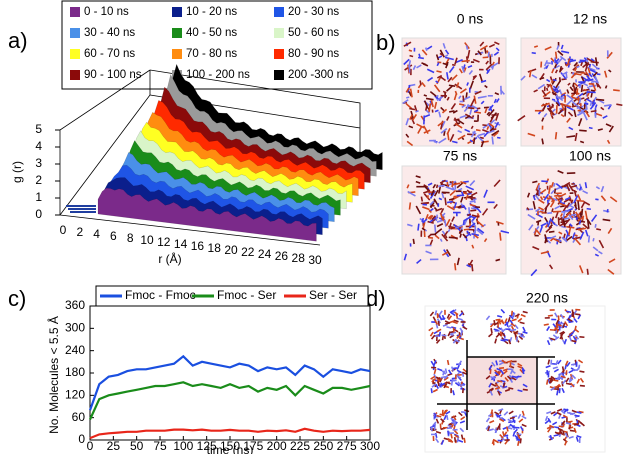 This screenshot has width=623, height=459. Describe the element at coordinates (164, 242) in the screenshot. I see `x-tick-label: 12` at that location.